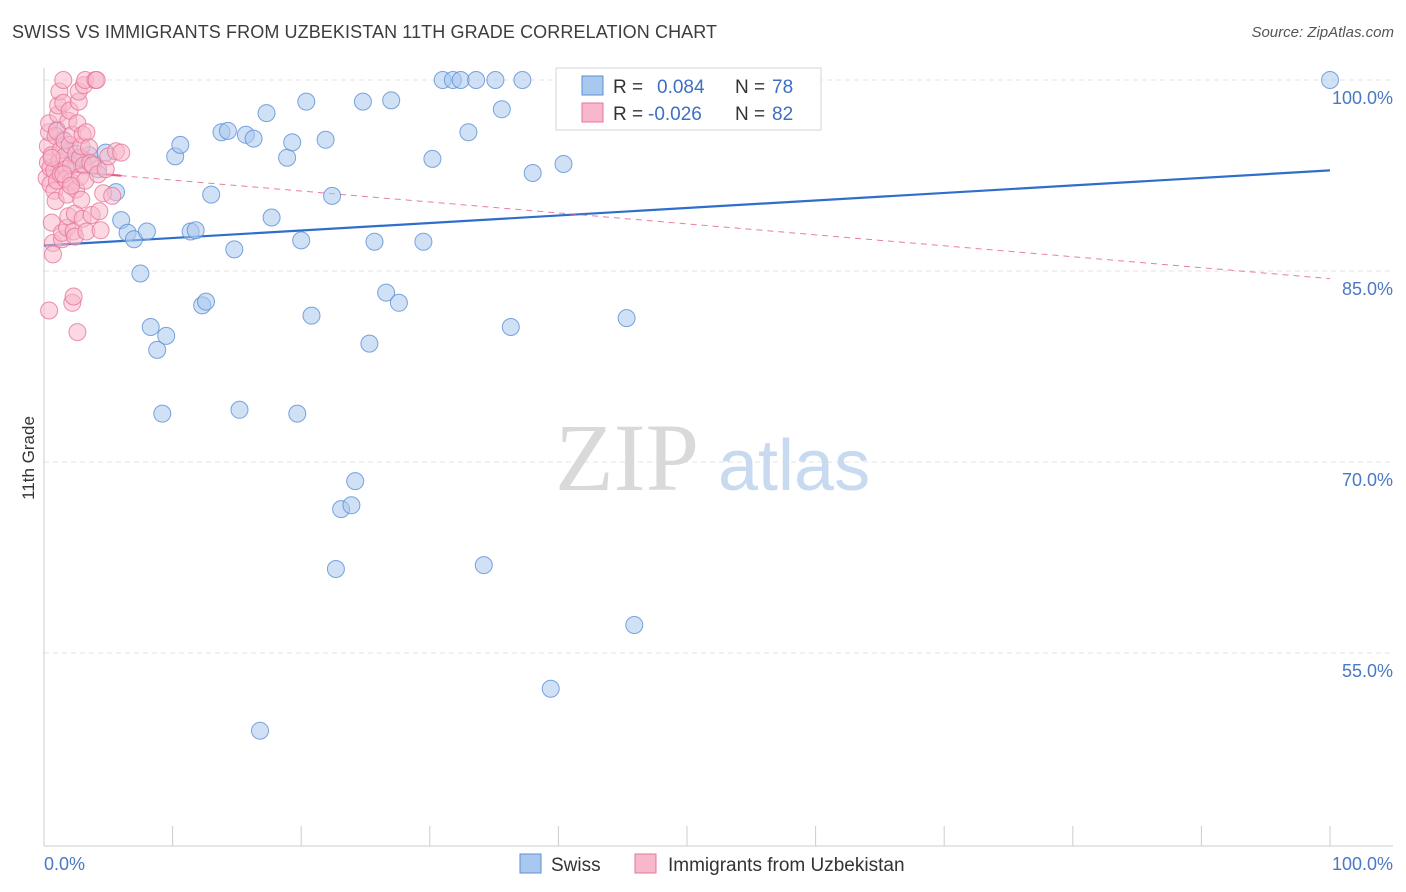 This screenshot has width=1406, height=892. I want to click on x-tick-label-max: 100.0%, so click(1362, 864).